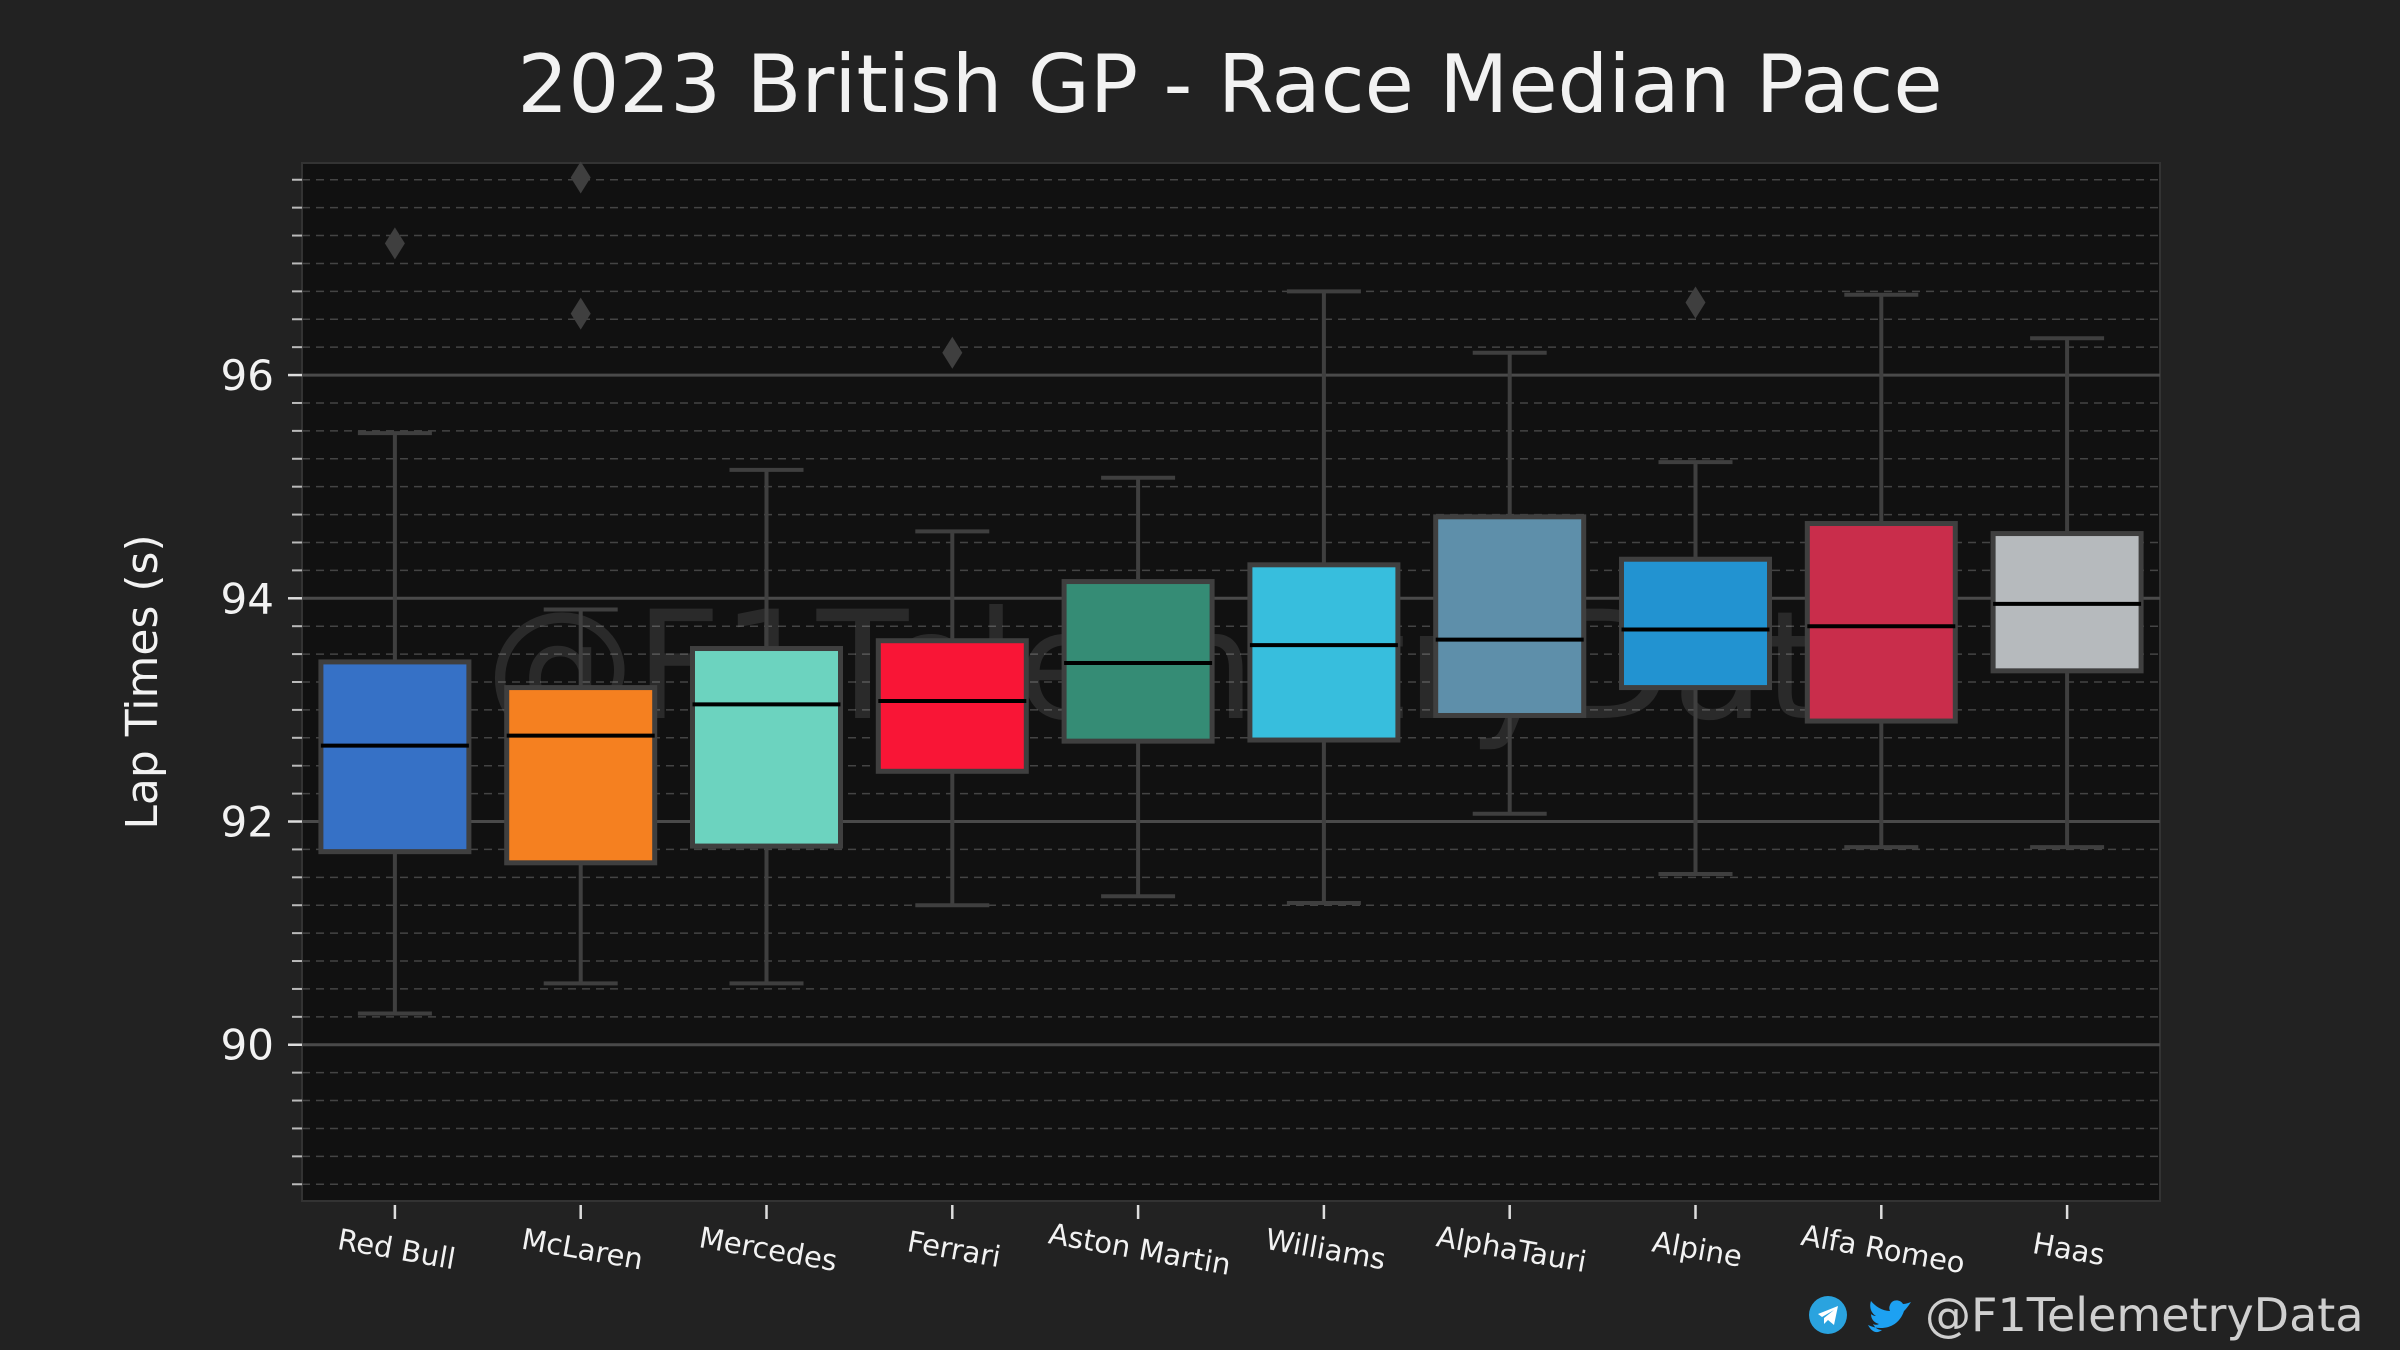 Image resolution: width=2400 pixels, height=1350 pixels. Describe the element at coordinates (2067, 593) in the screenshot. I see `box-haas` at that location.